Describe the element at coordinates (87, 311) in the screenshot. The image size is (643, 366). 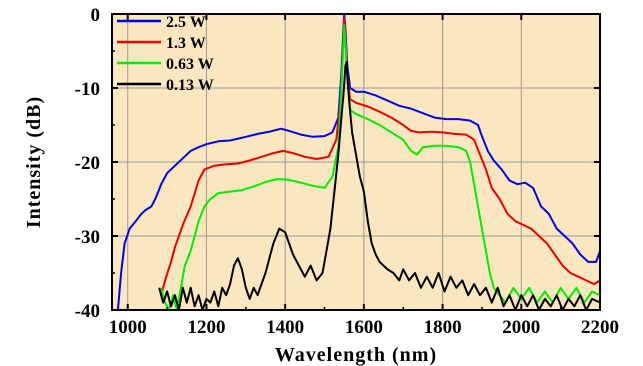
I see `y-tick-label: -40` at that location.